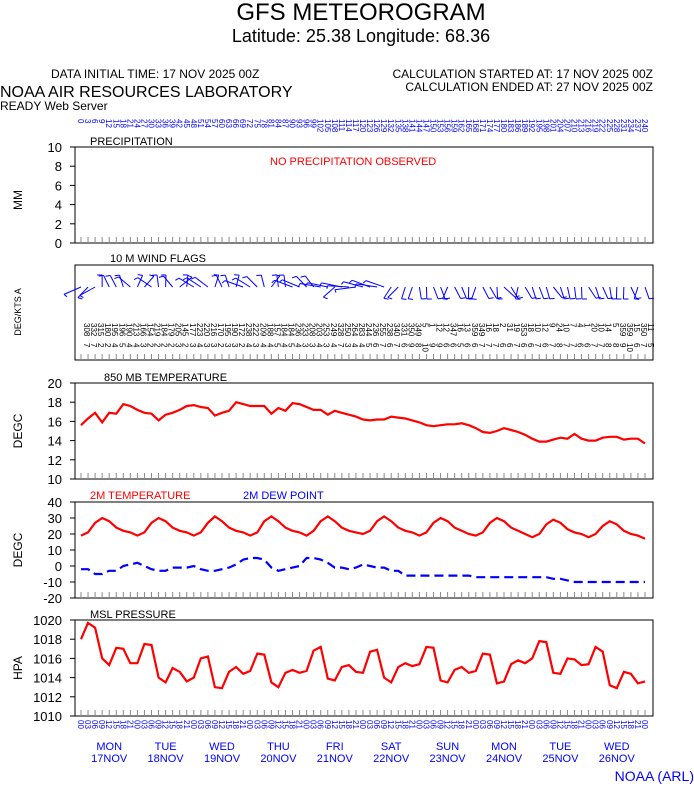 This screenshot has width=694, height=788. Describe the element at coordinates (361, 330) in the screenshot. I see `wind-direction-label: 283` at that location.